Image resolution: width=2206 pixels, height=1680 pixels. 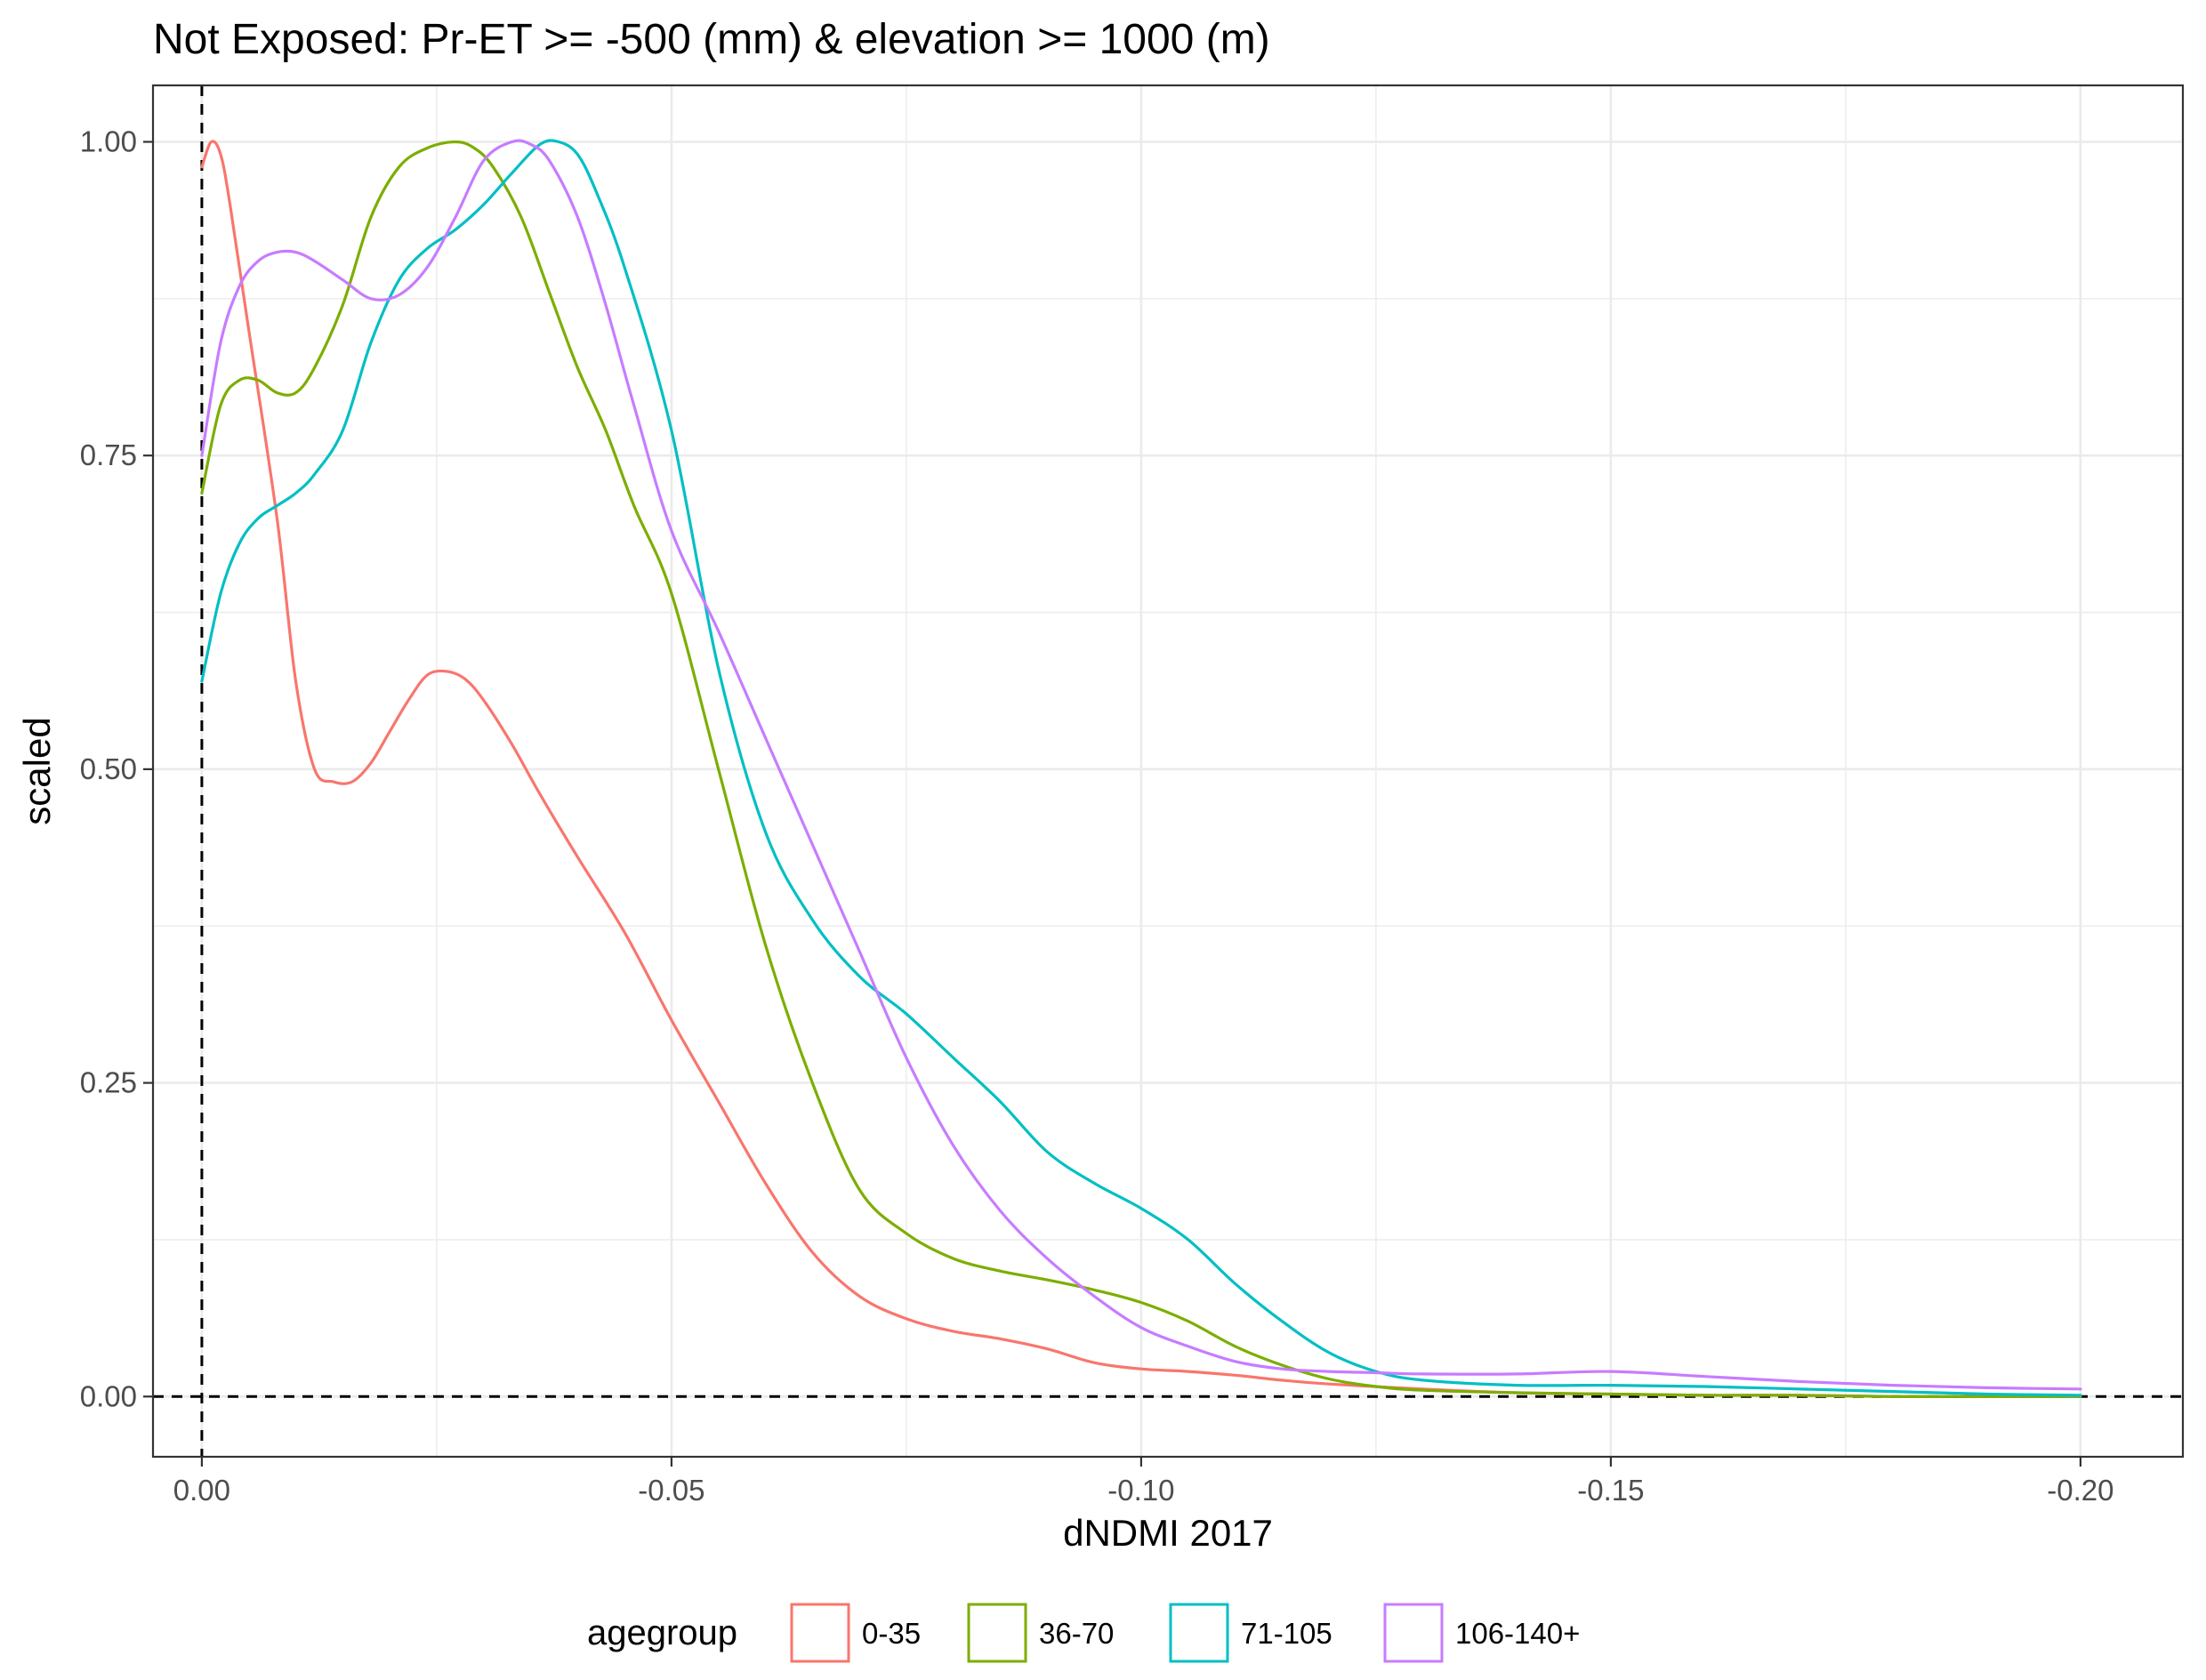 What do you see at coordinates (201, 1490) in the screenshot?
I see `x-tick-label: 0.00` at bounding box center [201, 1490].